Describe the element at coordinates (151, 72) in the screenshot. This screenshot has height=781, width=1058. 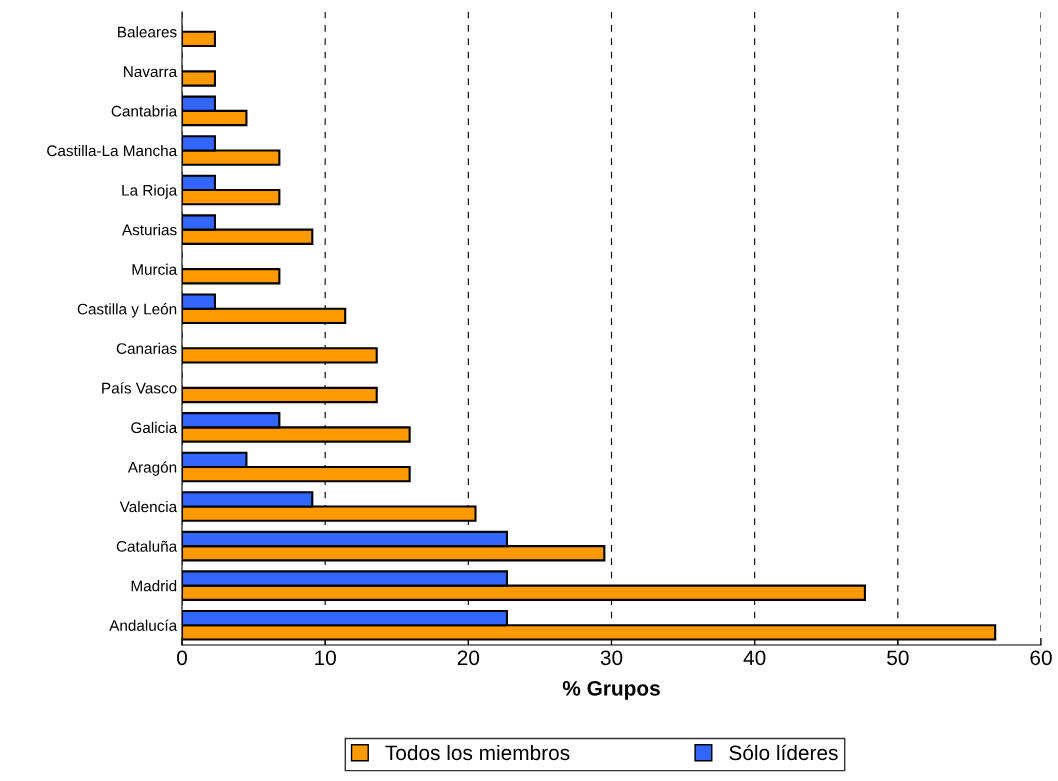
I see `y-tick-label: Navarra` at that location.